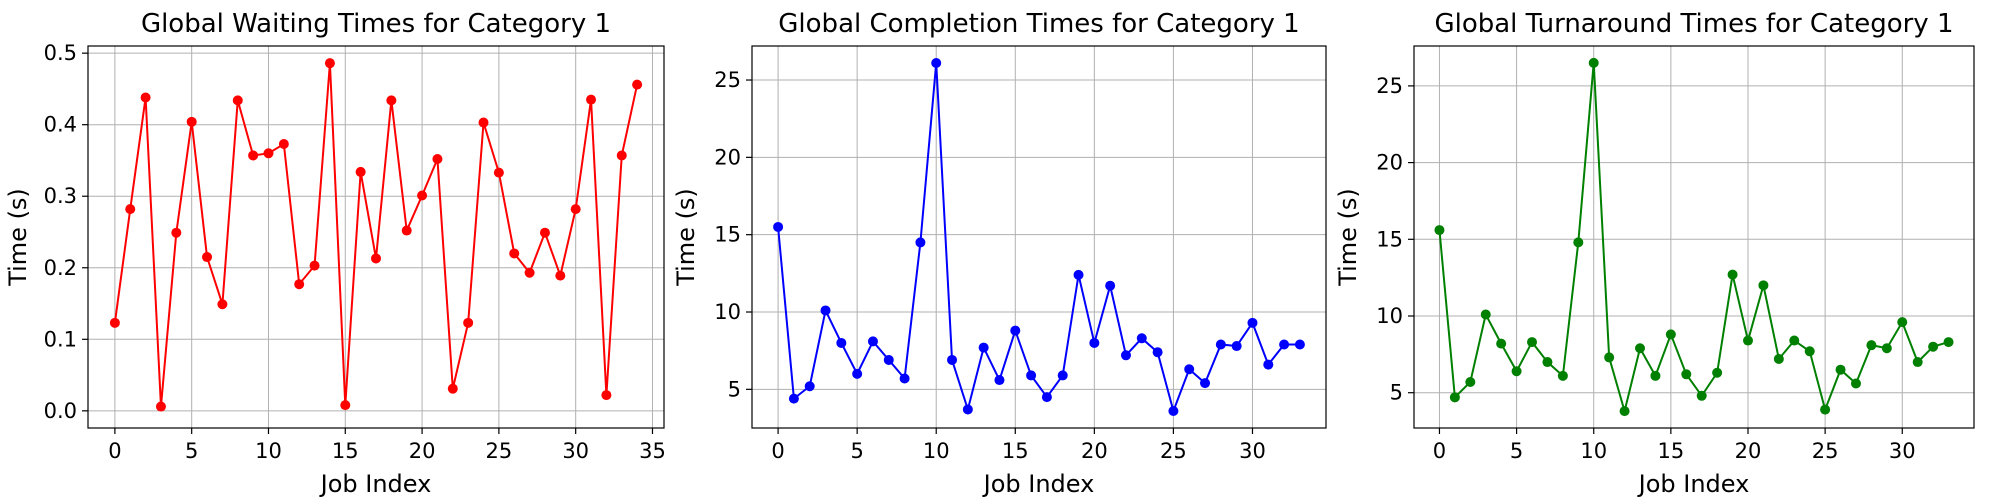 The width and height of the screenshot is (2000, 500). Describe the element at coordinates (1693, 24) in the screenshot. I see `turnaround-chart-title: Global Turnaround Times for Category 1` at that location.